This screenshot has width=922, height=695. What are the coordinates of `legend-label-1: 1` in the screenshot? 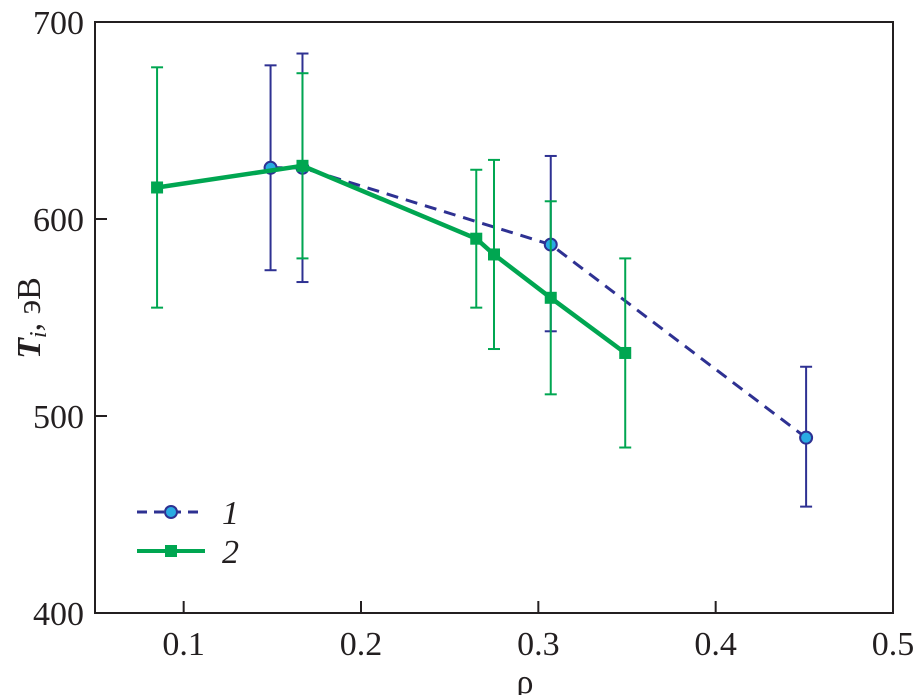 It's located at (230, 513).